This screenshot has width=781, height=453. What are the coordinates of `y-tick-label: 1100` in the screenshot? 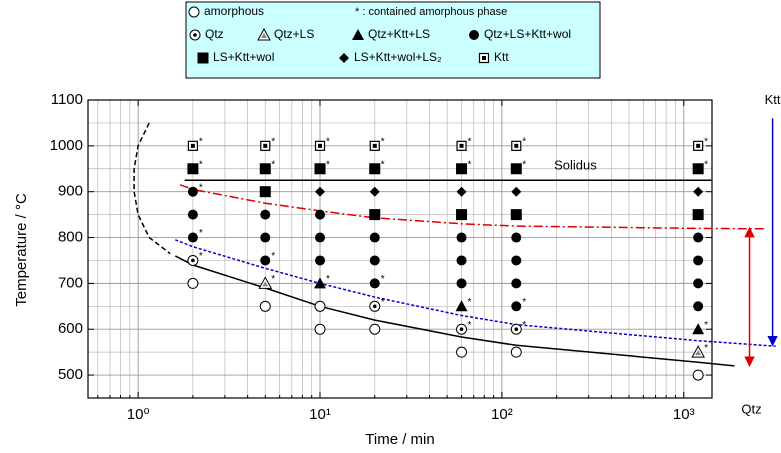 It's located at (67, 99).